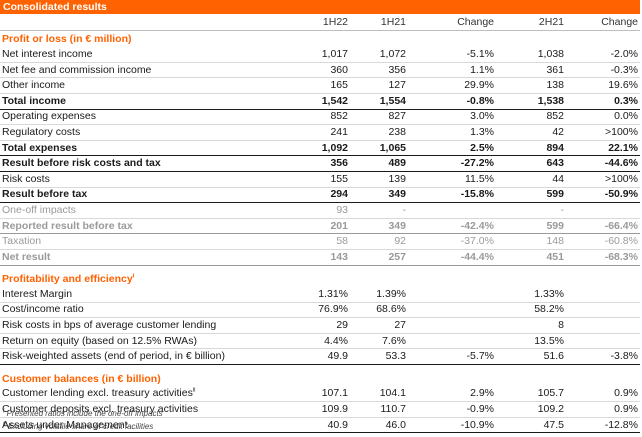 The width and height of the screenshot is (642, 437). I want to click on table-cell: -68.3%, so click(603, 257).